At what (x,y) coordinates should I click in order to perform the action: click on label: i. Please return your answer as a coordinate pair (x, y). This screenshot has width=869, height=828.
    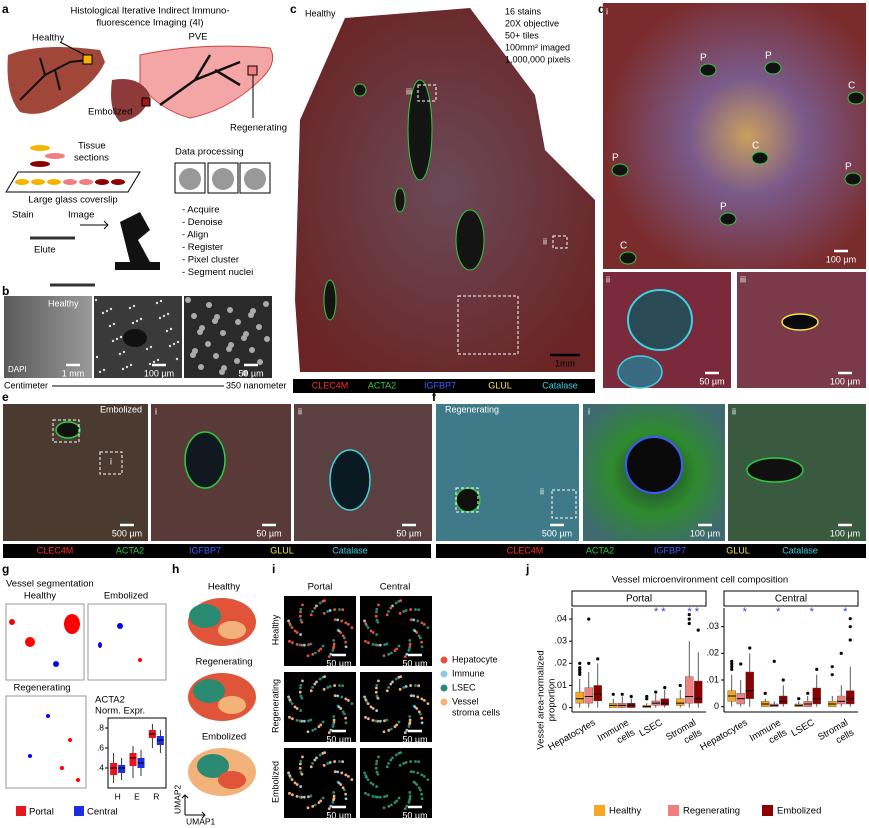
    Looking at the image, I should click on (607, 11).